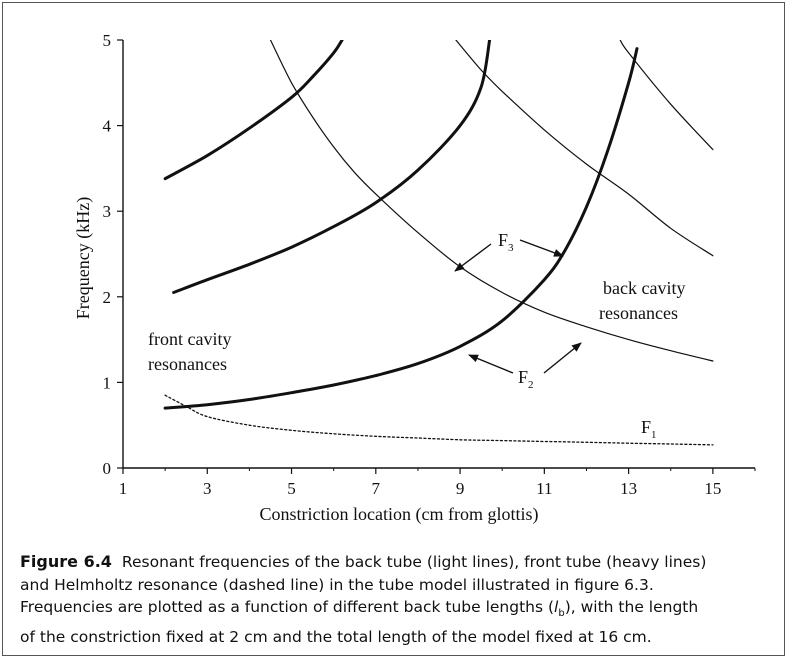 The width and height of the screenshot is (787, 658). Describe the element at coordinates (631, 607) in the screenshot. I see `caption-line-3b: ), with the length` at that location.